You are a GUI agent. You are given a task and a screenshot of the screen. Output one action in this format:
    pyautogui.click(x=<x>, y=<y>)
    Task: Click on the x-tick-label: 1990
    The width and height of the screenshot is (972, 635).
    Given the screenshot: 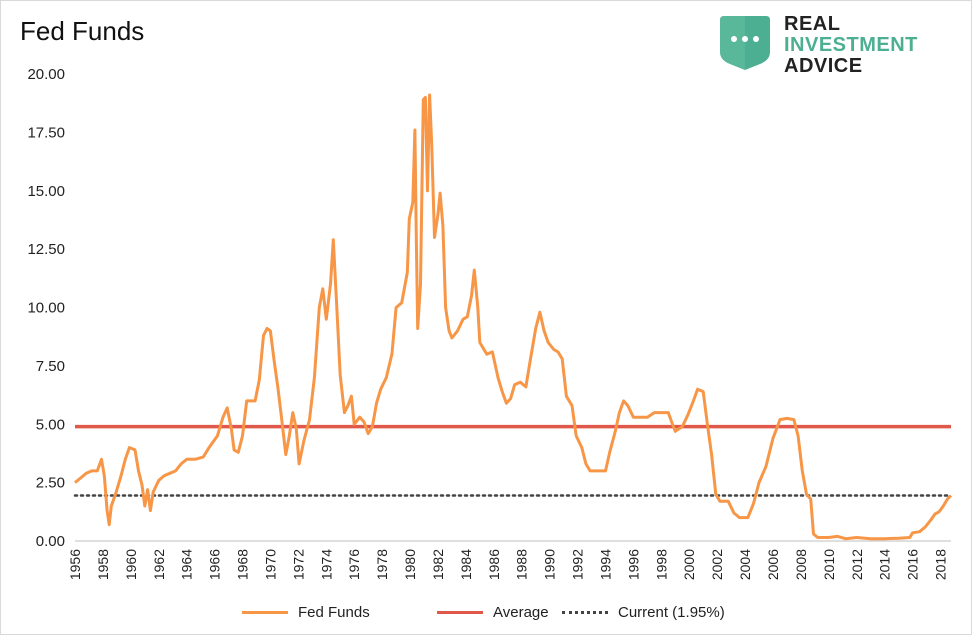 What is the action you would take?
    pyautogui.click(x=550, y=564)
    